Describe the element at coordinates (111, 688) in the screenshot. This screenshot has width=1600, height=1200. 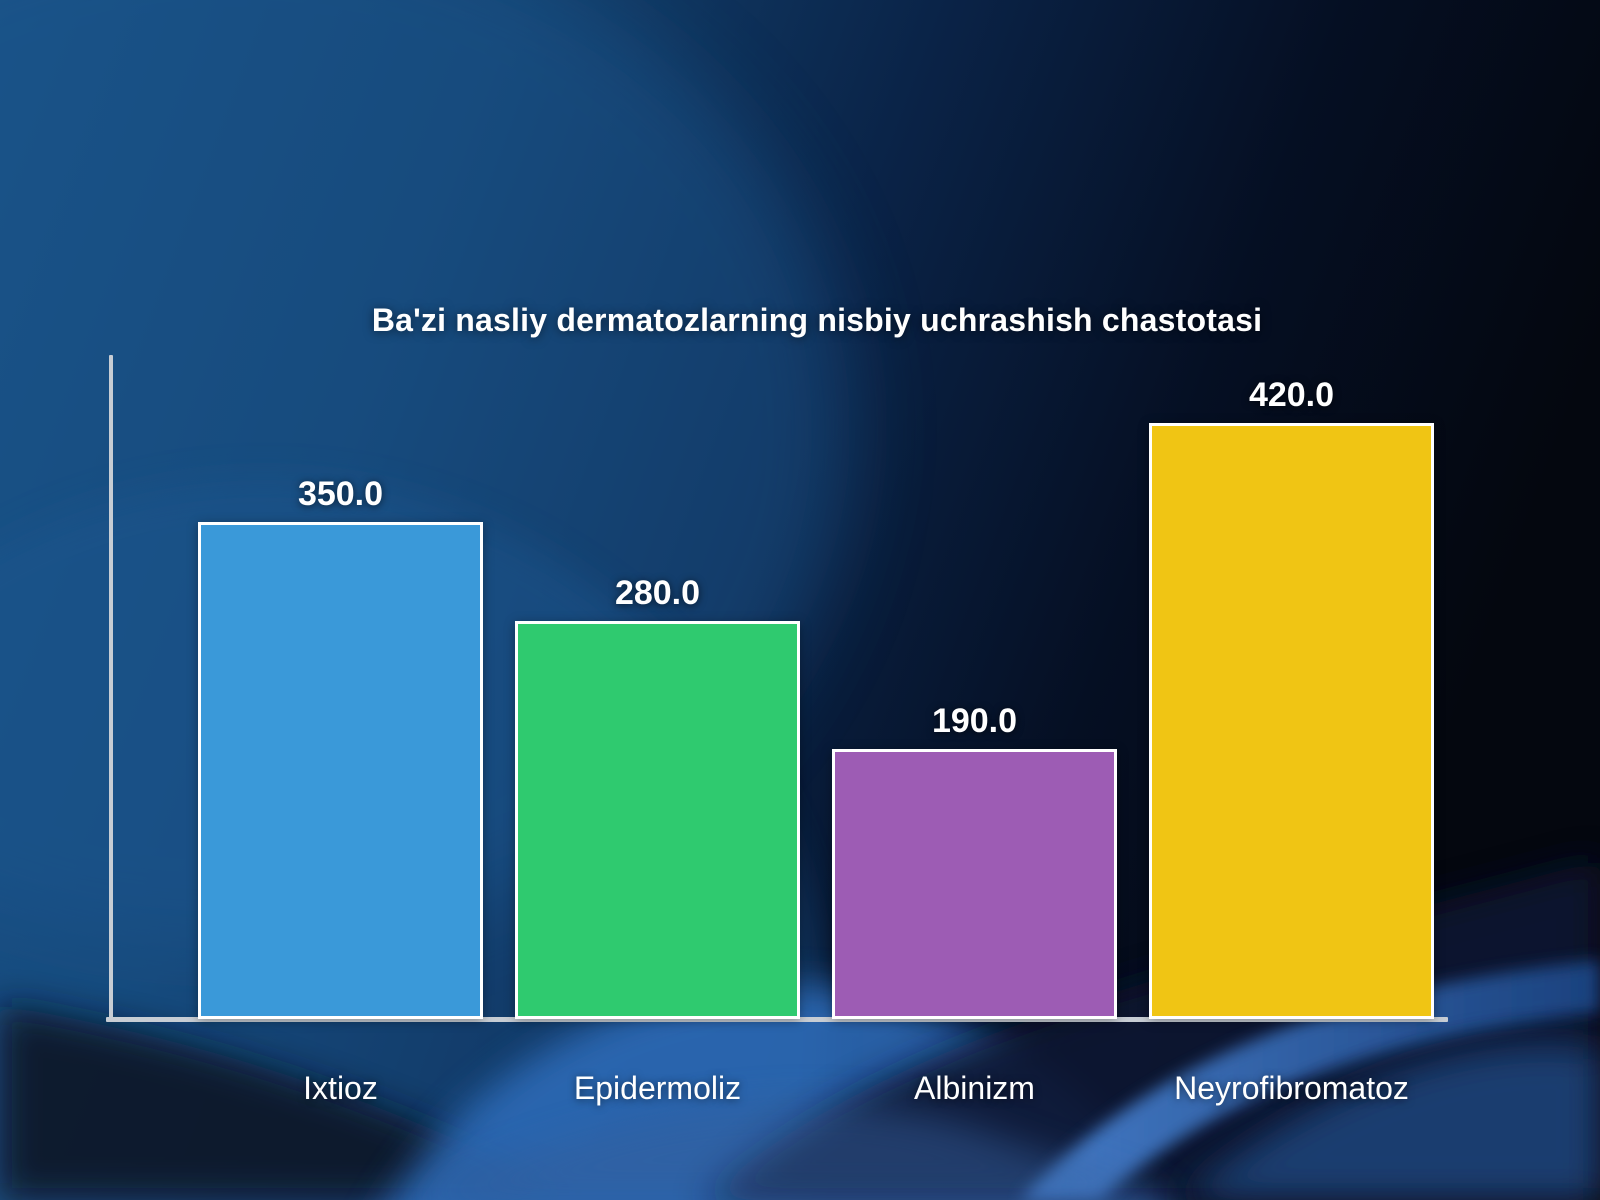
I see `y-axis-line` at that location.